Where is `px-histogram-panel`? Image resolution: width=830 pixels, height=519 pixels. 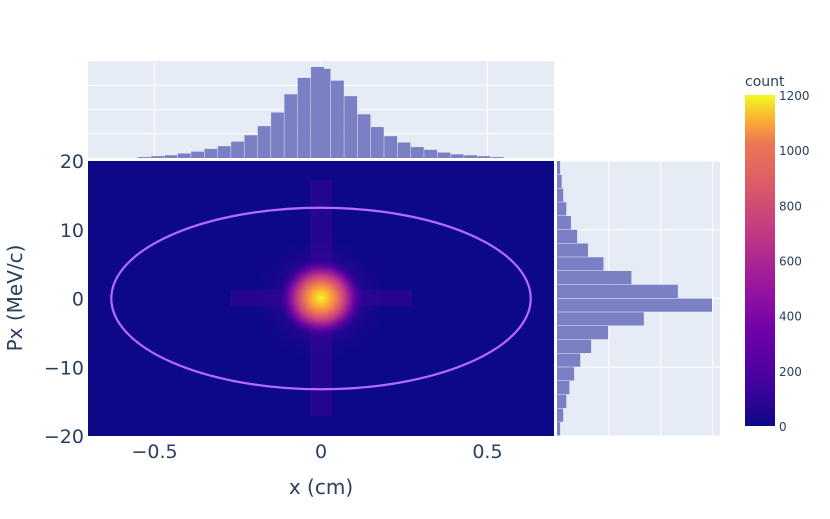
px-histogram-panel is located at coordinates (638, 298).